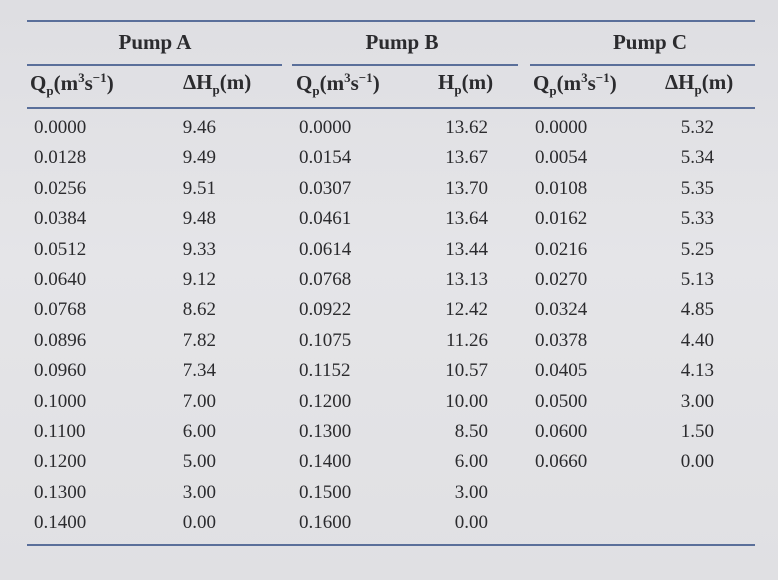 This screenshot has height=580, width=778. I want to click on table-cell-b-head: 12.42, so click(466, 310).